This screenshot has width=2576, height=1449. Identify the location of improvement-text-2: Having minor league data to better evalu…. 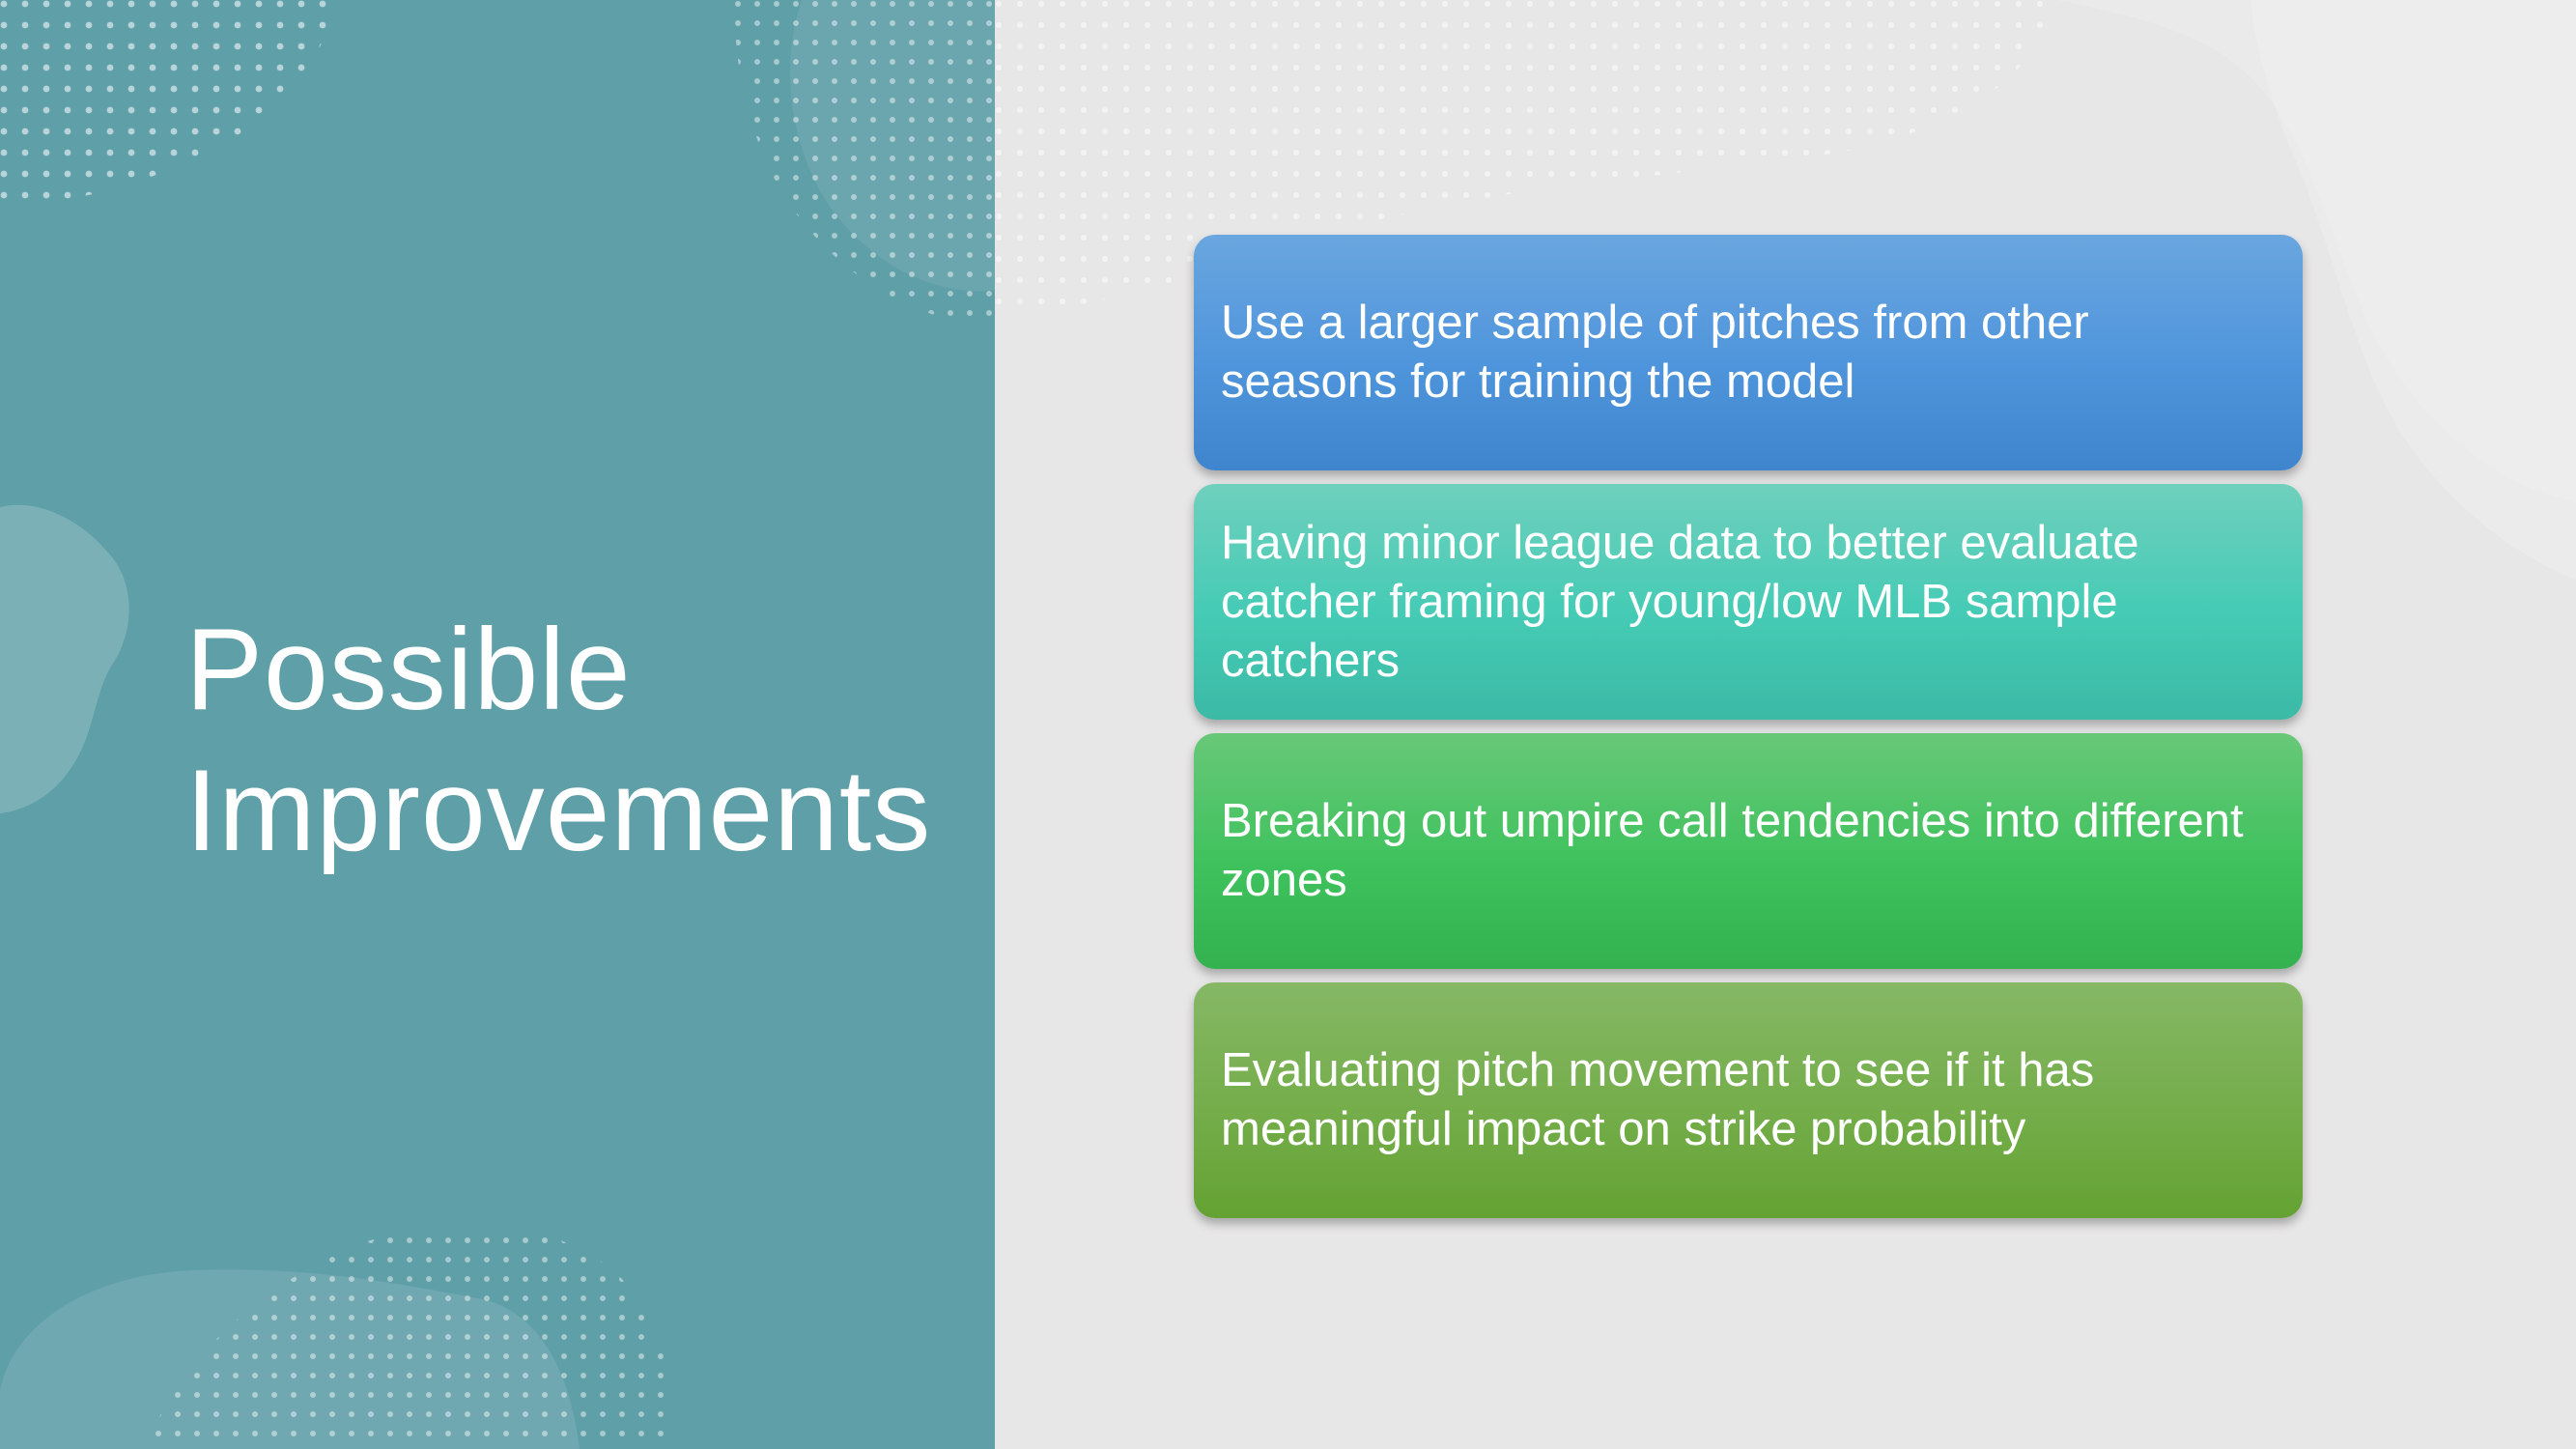
(1680, 601).